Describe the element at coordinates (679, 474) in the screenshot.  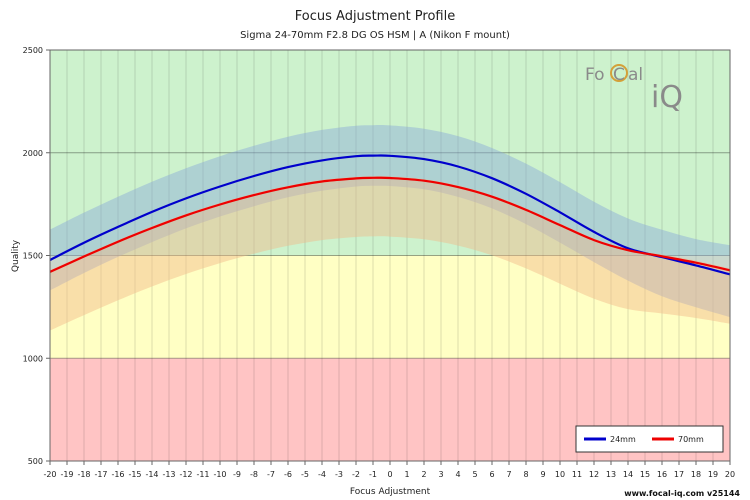
I see `x-tick-label: 17` at that location.